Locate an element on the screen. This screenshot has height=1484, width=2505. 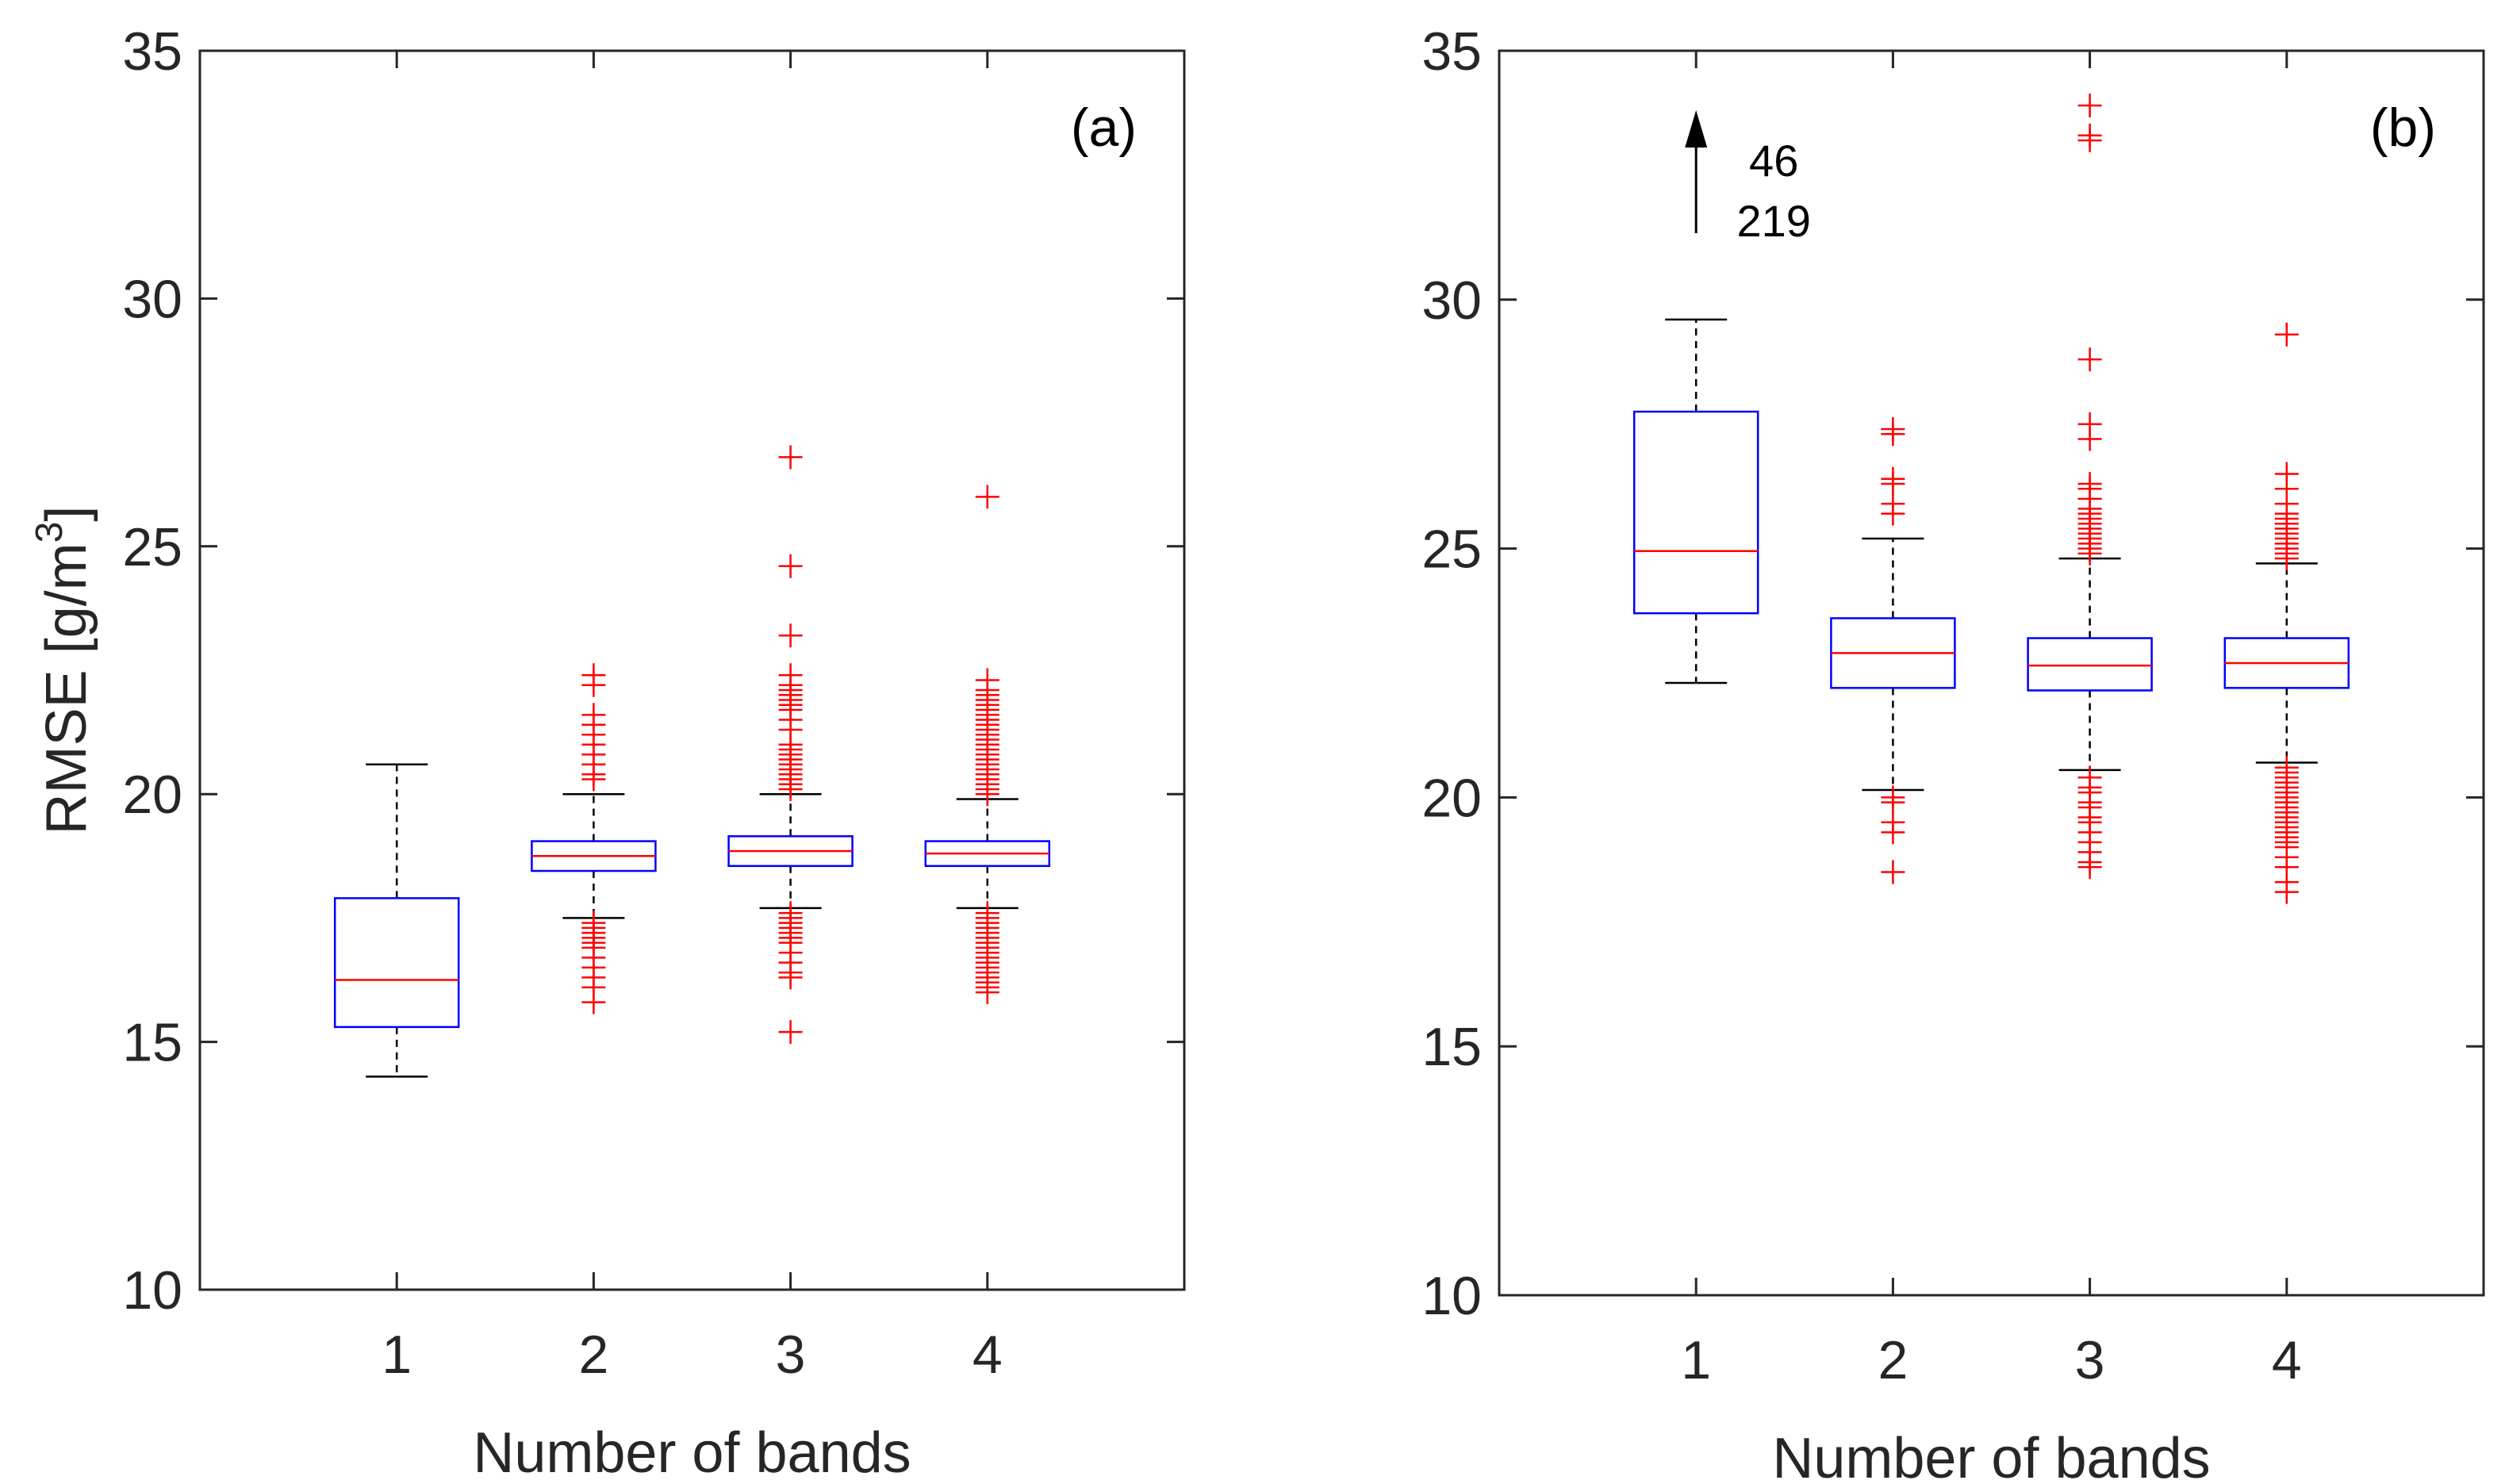
y-axis-title-close: ] is located at coordinates (67, 514).